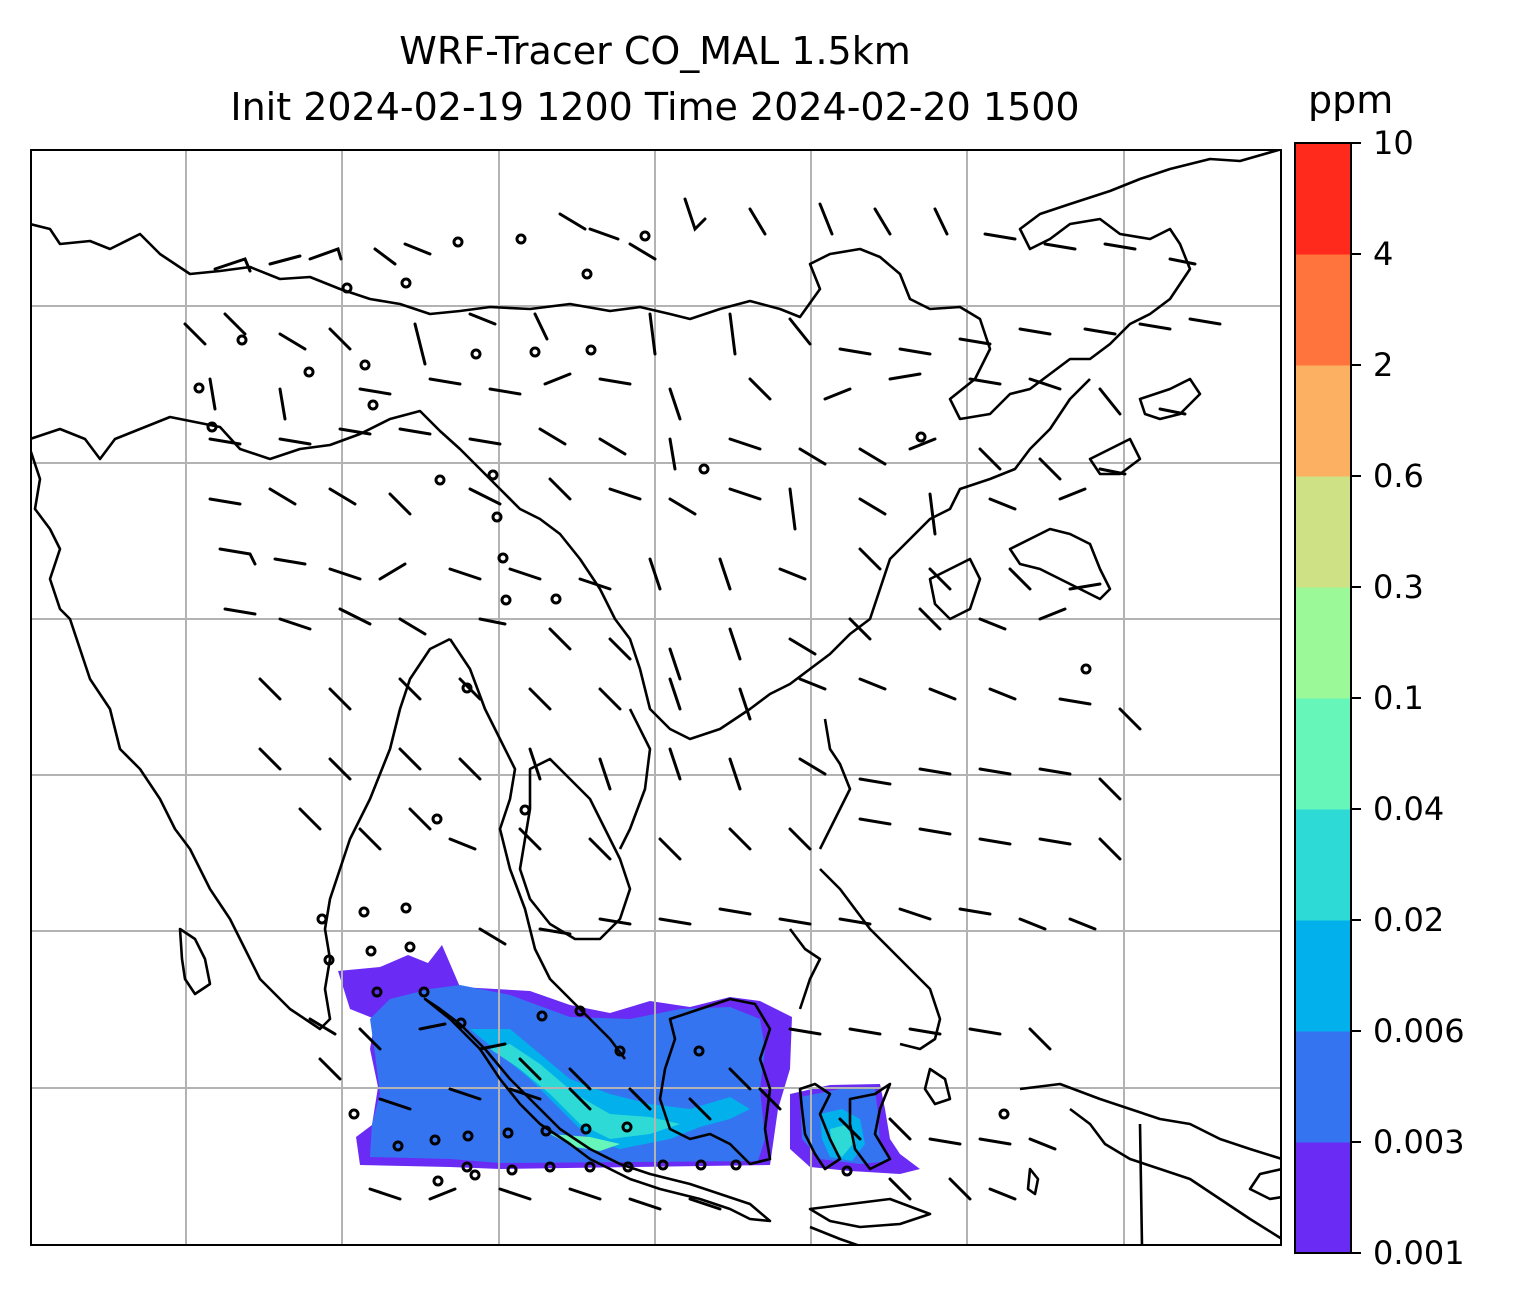 This screenshot has height=1306, width=1528. What do you see at coordinates (1408, 809) in the screenshot?
I see `colorbar-tick-label: 0.04` at bounding box center [1408, 809].